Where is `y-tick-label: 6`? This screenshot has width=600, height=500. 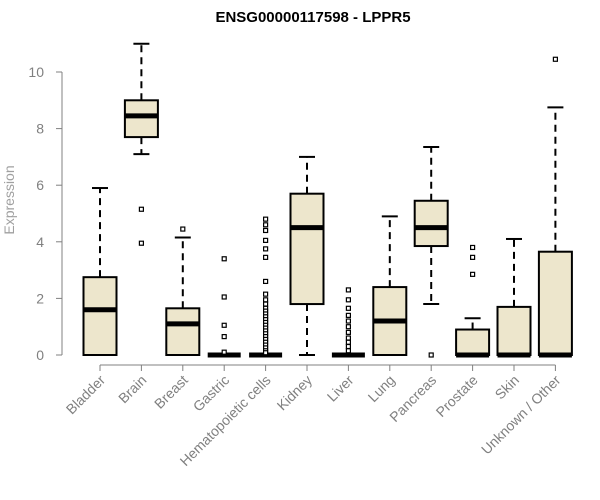
y-tick-label: 6 is located at coordinates (40, 185).